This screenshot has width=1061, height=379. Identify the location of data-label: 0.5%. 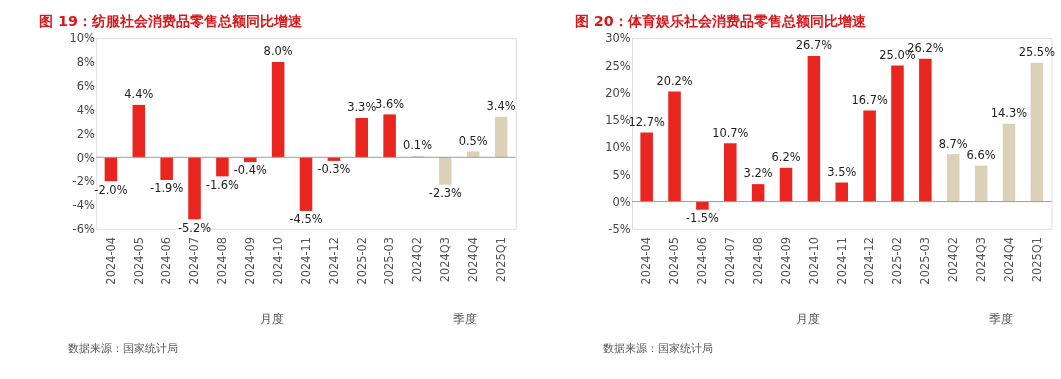
(473, 140).